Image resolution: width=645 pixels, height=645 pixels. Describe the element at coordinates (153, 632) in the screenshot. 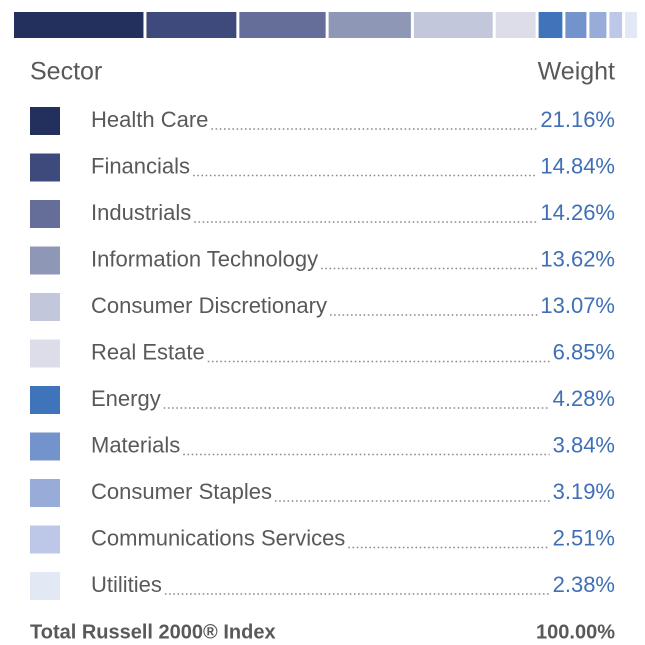

I see `total-label: Total Russell 2000® Index` at that location.